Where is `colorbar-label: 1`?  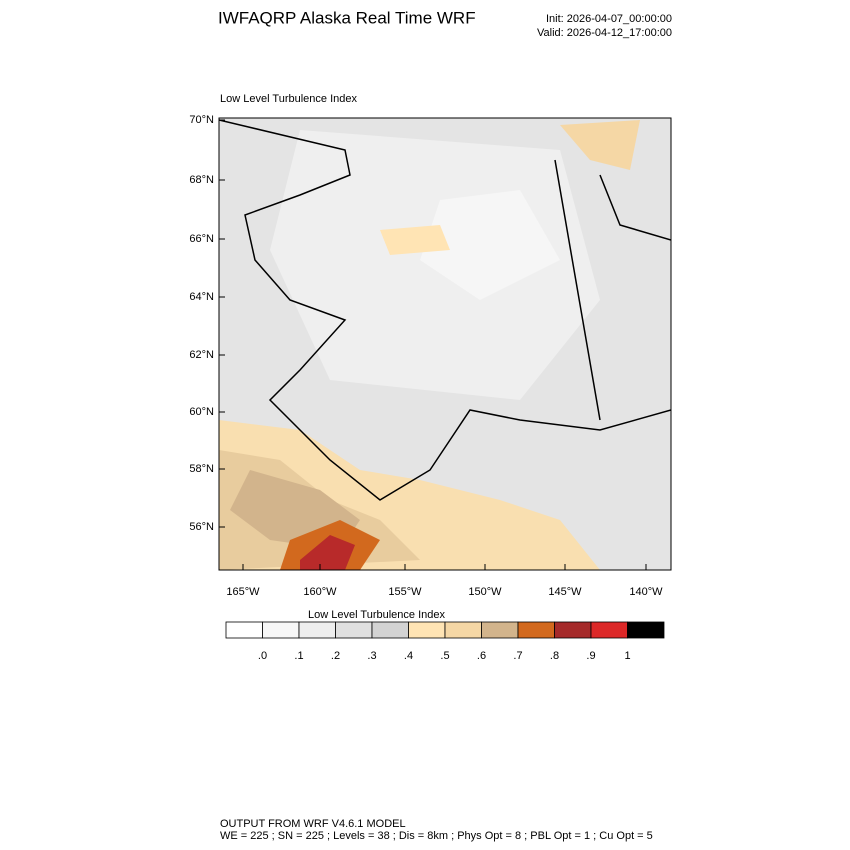
colorbar-label: 1 is located at coordinates (627, 656).